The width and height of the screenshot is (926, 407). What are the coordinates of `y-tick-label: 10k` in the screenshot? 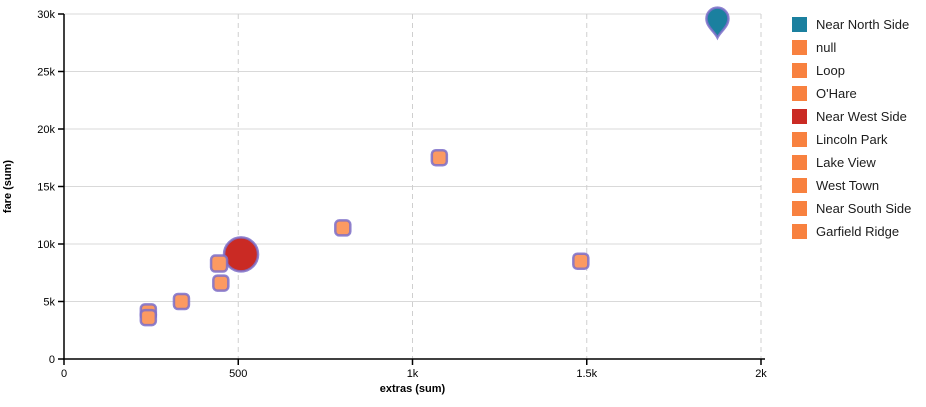 It's located at (46, 245).